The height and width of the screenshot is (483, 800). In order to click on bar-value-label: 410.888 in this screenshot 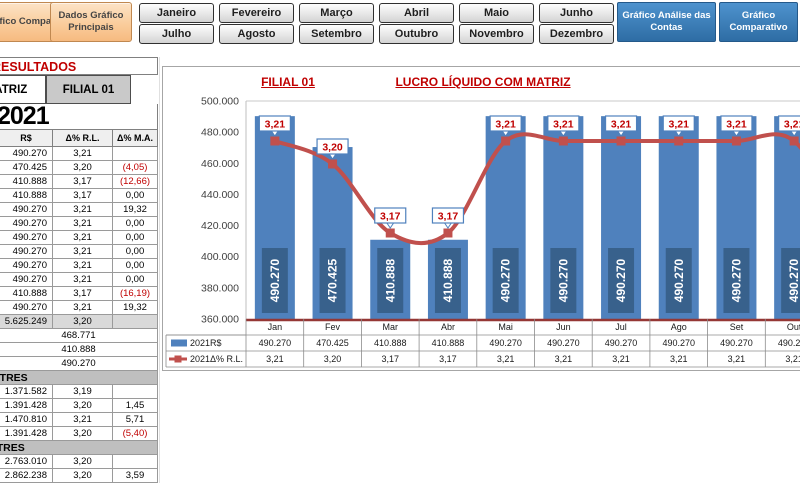, I will do `click(390, 280)`.